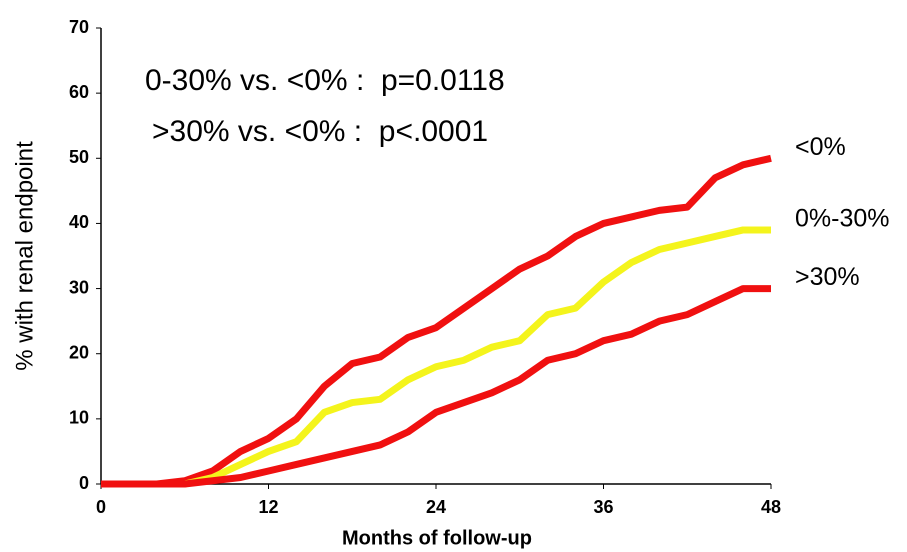 The image size is (907, 552). What do you see at coordinates (24, 256) in the screenshot?
I see `y-axis-label: % with renal endpoint` at bounding box center [24, 256].